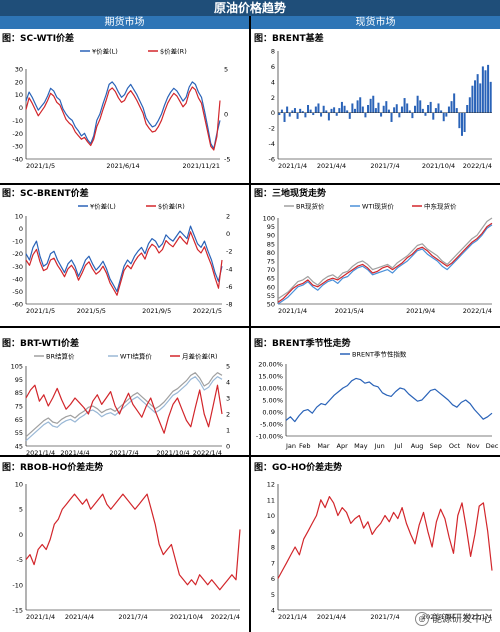  What do you see at coordinates (289, 39) in the screenshot?
I see `panel-title: 图：BRENT基差` at bounding box center [289, 39].